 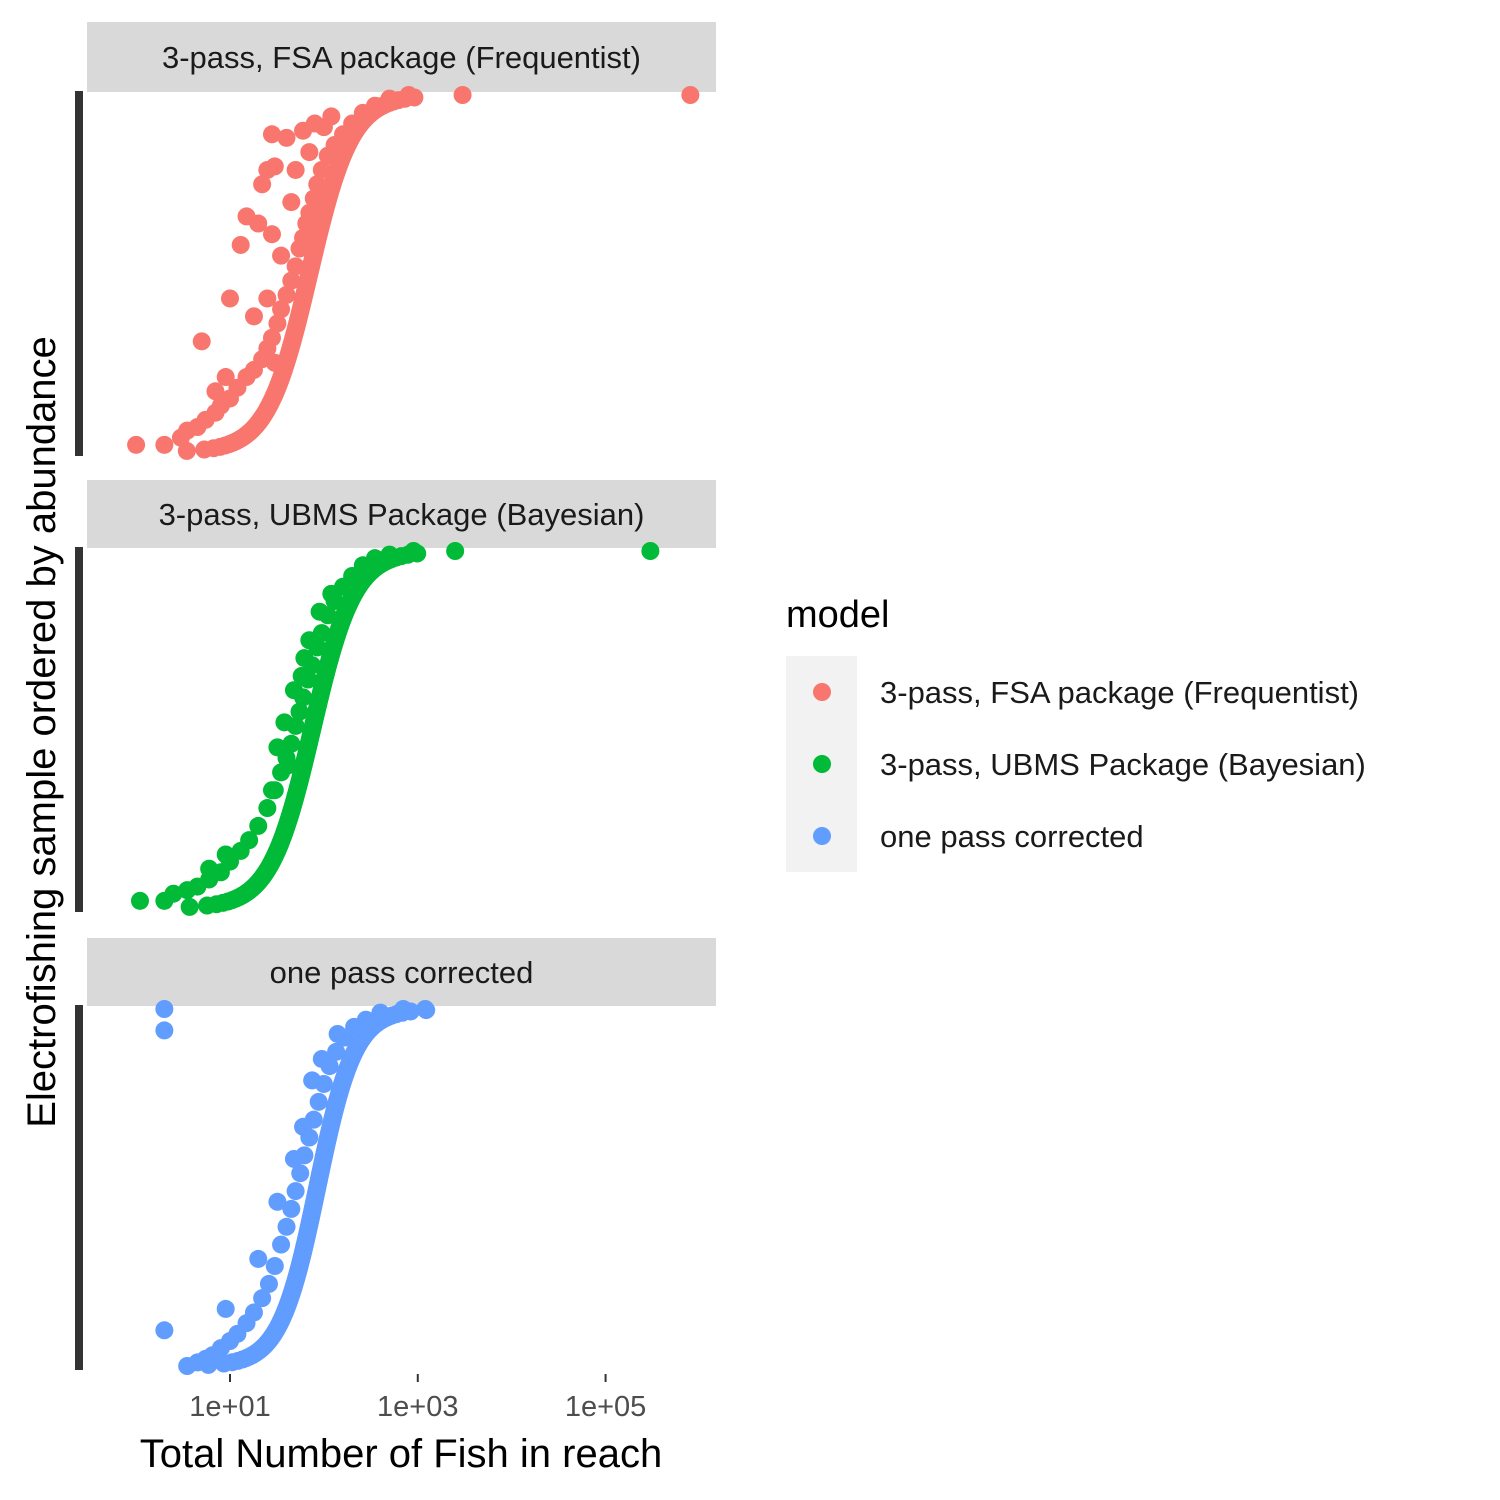 I want to click on facet-strip-label: one pass corrected, so click(x=402, y=972).